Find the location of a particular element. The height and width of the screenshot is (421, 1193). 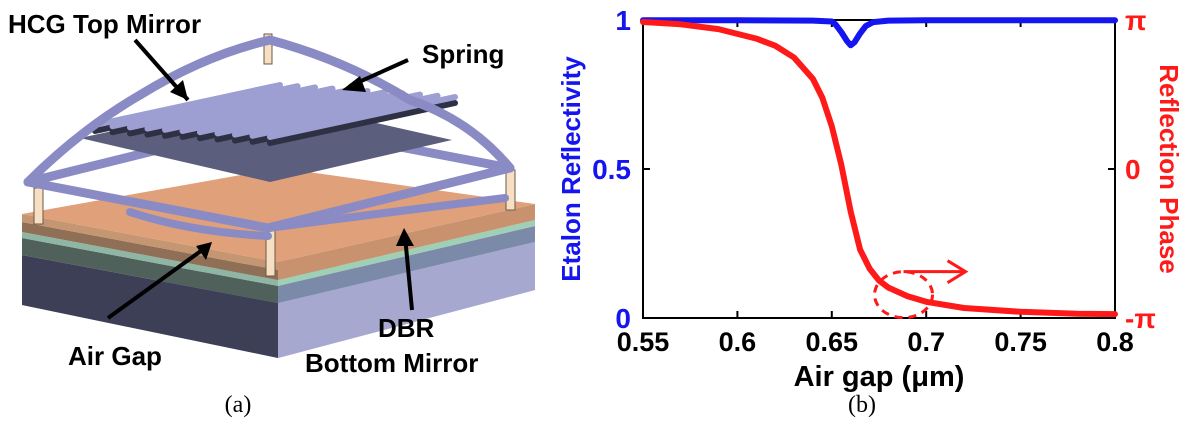

y2-tick-label: 0 is located at coordinates (1133, 169).